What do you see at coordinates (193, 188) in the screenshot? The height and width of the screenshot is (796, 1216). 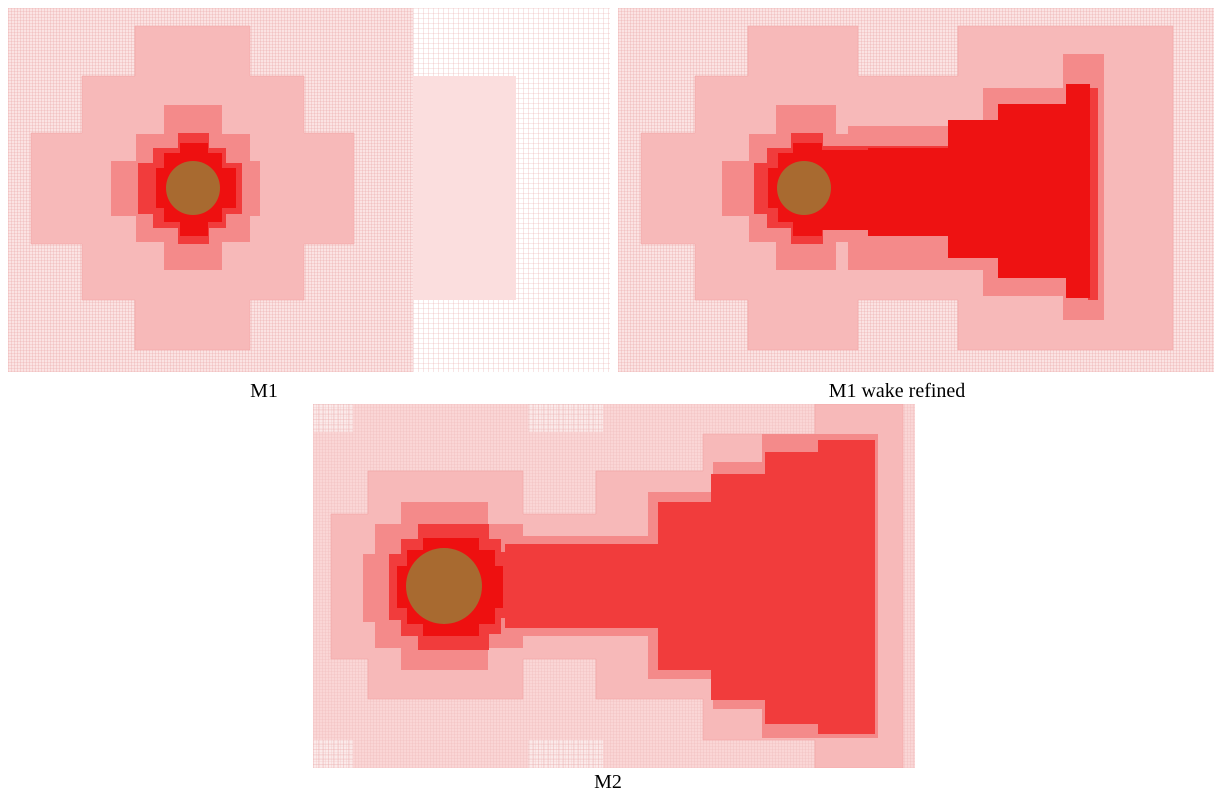 I see `m1-cylinder` at bounding box center [193, 188].